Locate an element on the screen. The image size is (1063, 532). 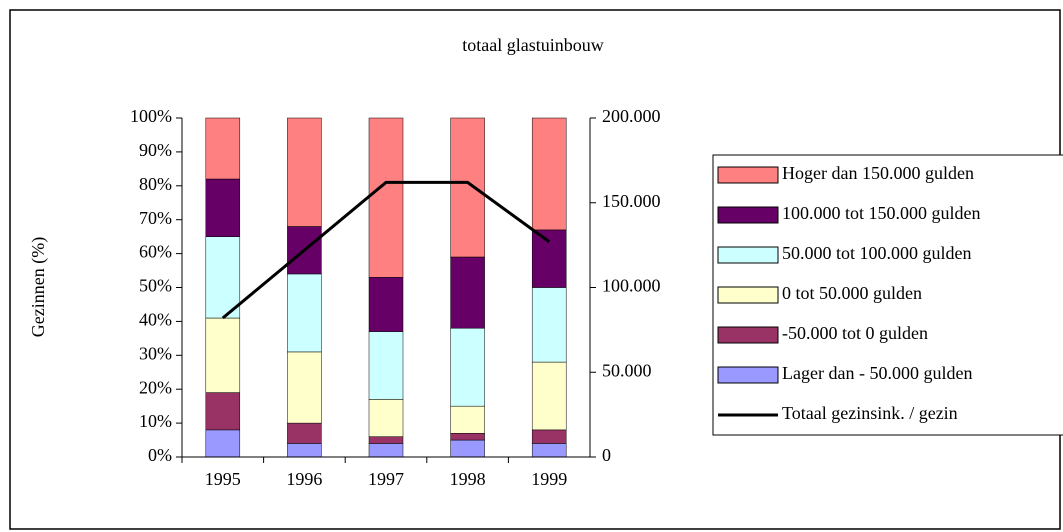
y2-tick-label: 0 is located at coordinates (606, 455).